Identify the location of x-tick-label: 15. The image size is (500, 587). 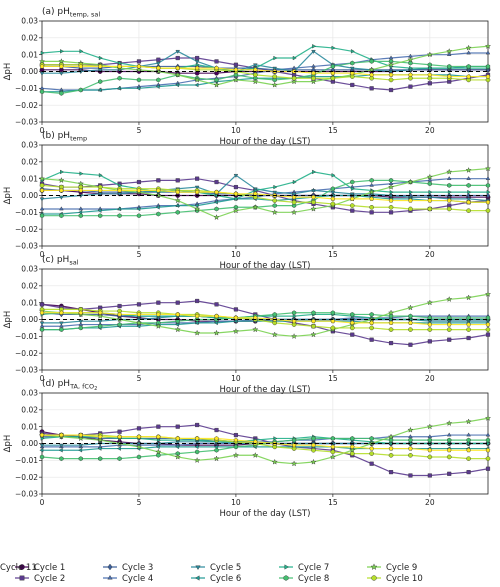
(333, 130).